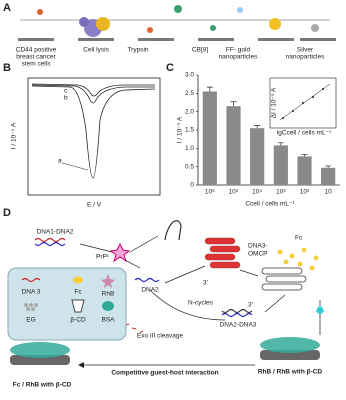  I want to click on x-tick-label: 10⁵, so click(234, 192).